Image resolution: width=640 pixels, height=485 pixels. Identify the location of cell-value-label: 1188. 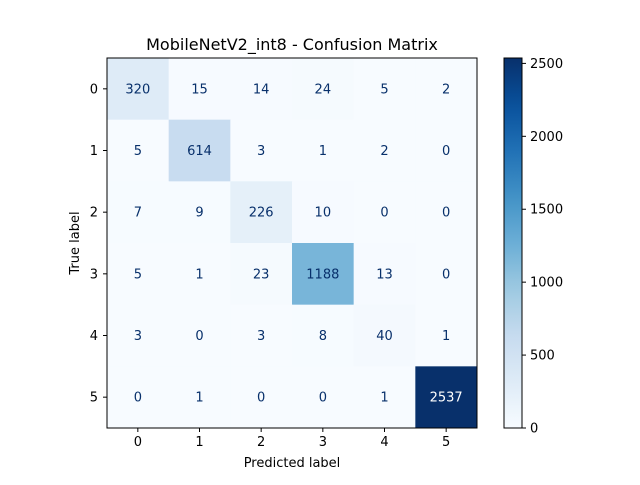
(322, 274).